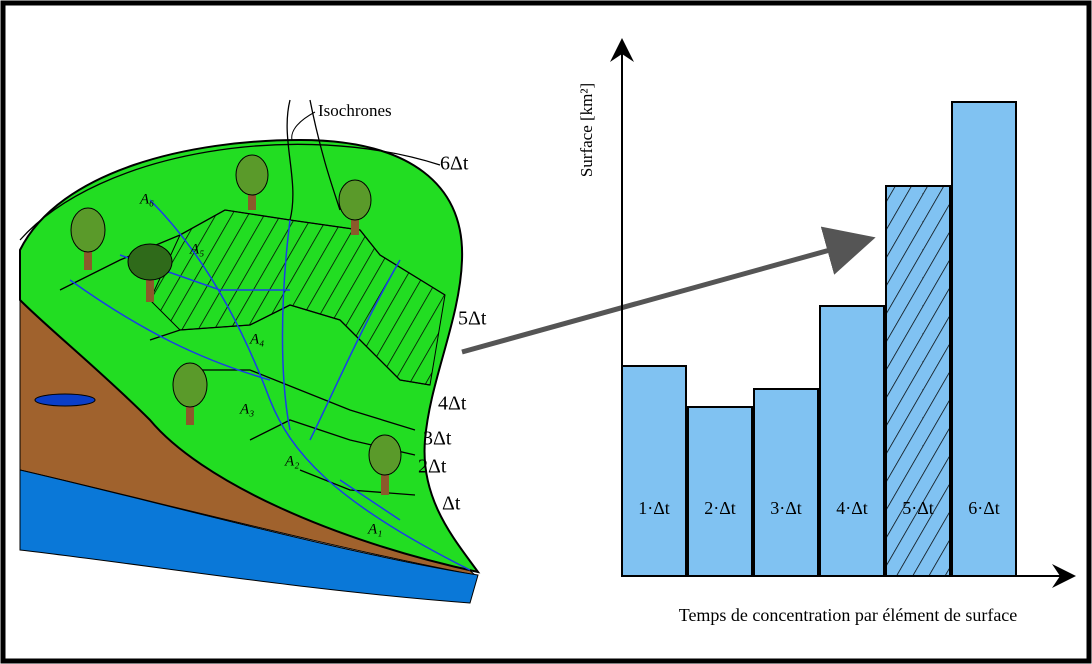 The height and width of the screenshot is (664, 1092). I want to click on bar-label: 2·Δt, so click(720, 508).